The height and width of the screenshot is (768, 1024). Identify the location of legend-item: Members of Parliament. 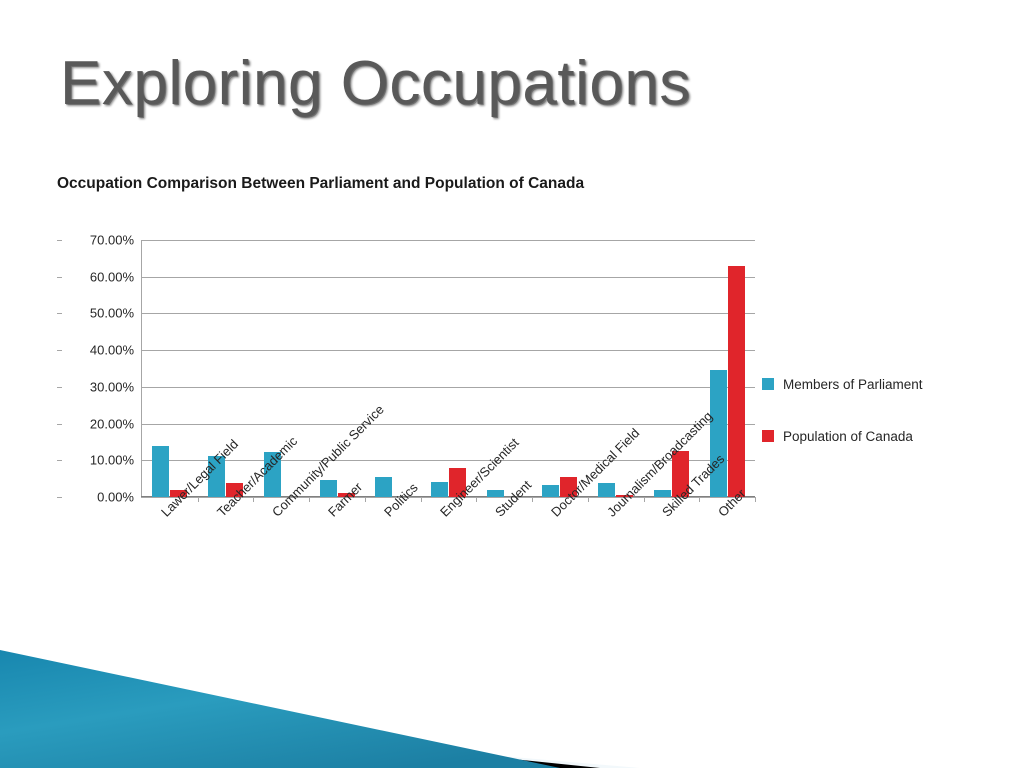
(842, 384).